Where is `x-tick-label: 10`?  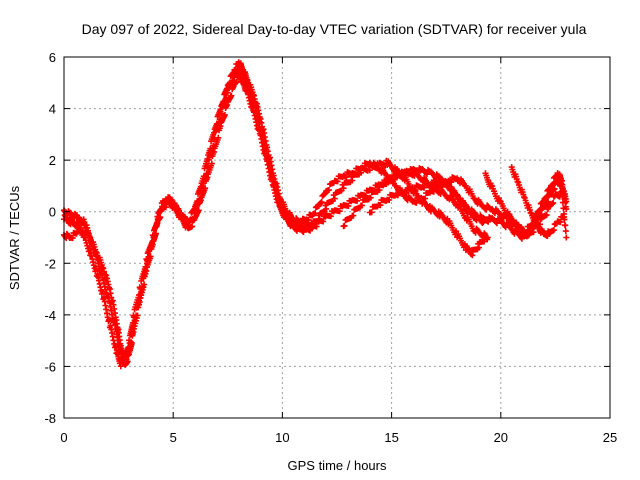
x-tick-label: 10 is located at coordinates (282, 437).